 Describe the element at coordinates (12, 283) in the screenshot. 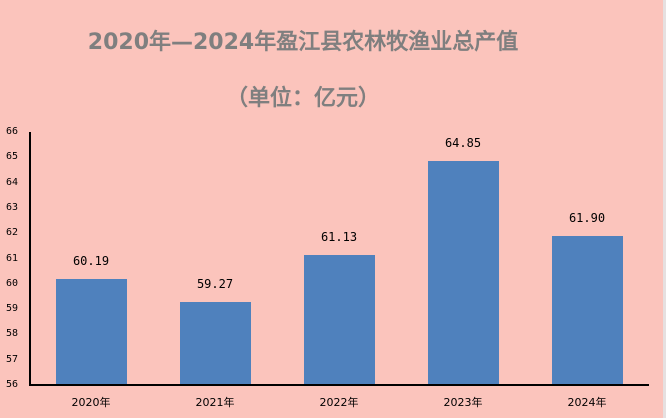

I see `y-tick-label: 60` at that location.